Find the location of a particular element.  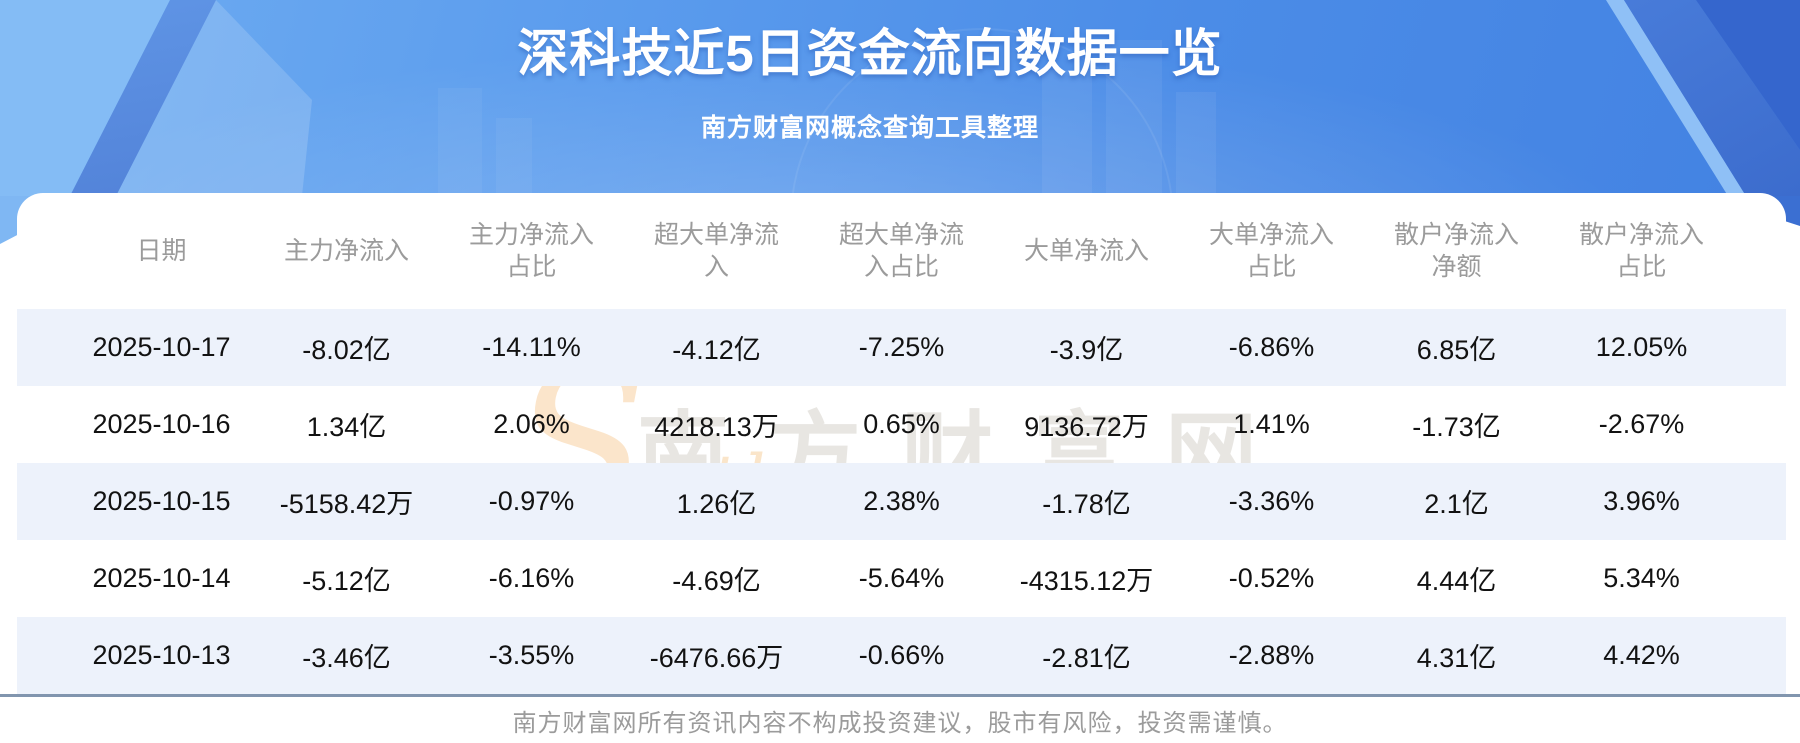

column-header: 大单净流入 is located at coordinates (1086, 251).